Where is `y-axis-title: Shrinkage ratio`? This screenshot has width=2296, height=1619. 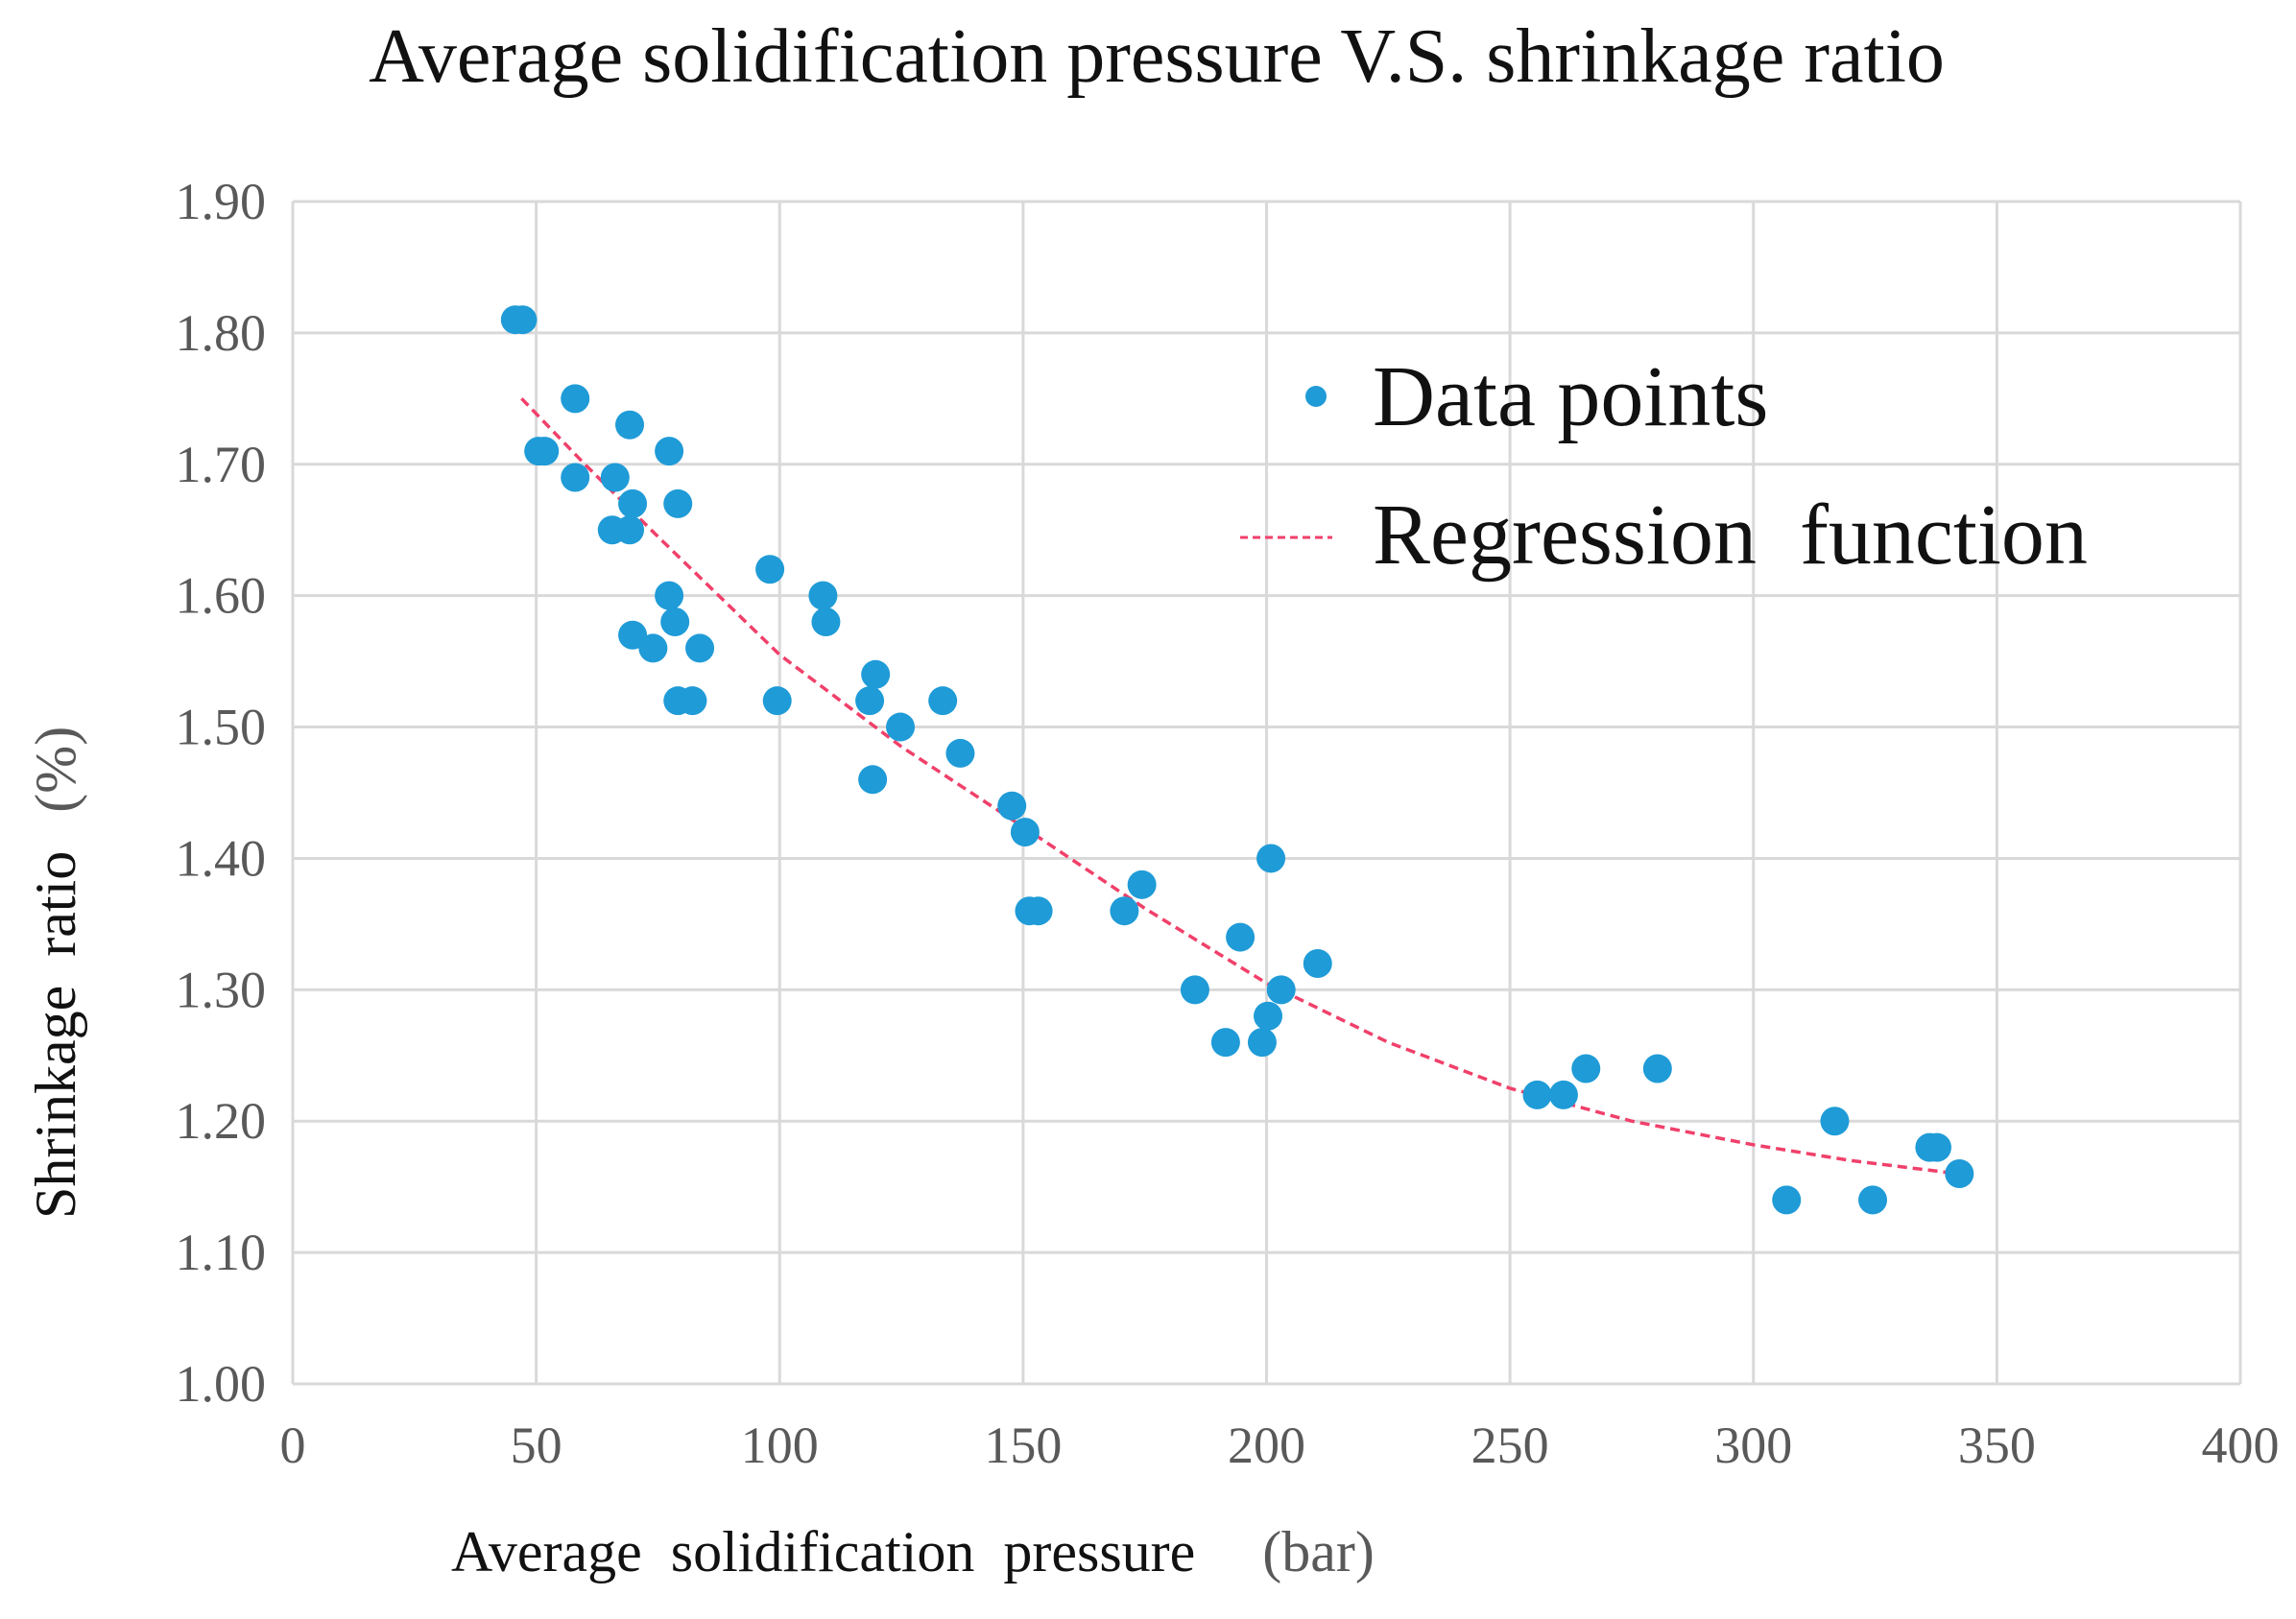 y-axis-title: Shrinkage ratio is located at coordinates (56, 1035).